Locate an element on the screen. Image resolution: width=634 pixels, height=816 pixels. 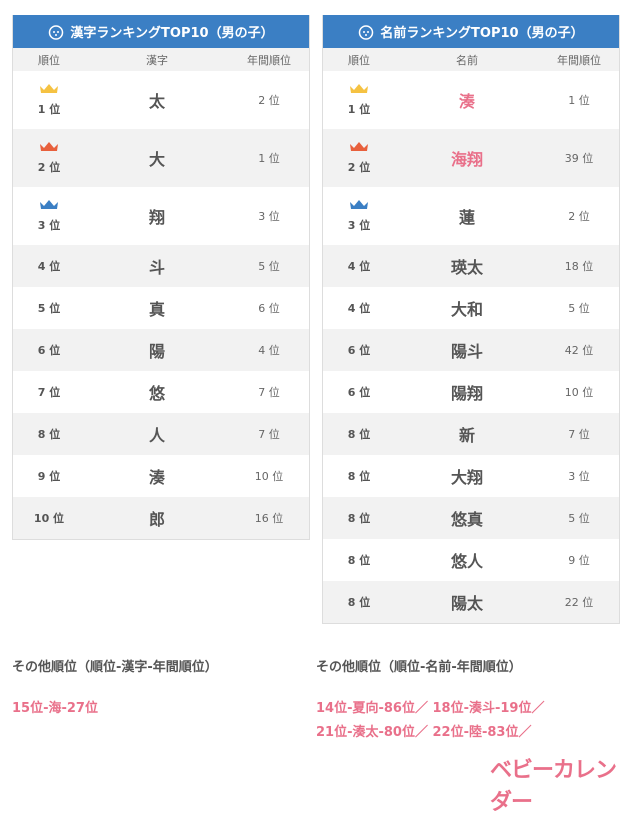
table-row: 8 位 新 7 位 is located at coordinates (471, 434).